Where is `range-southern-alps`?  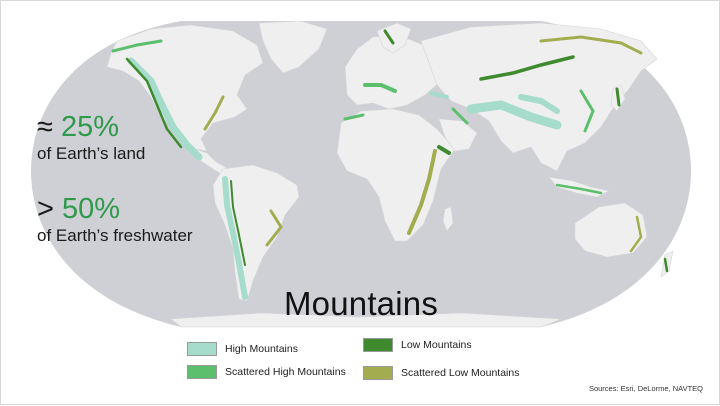 range-southern-alps is located at coordinates (666, 265).